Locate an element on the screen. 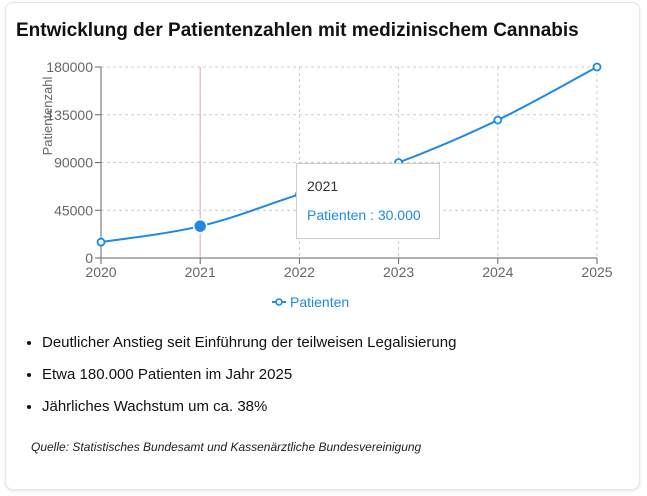  x-tick-label: 2023 is located at coordinates (398, 272).